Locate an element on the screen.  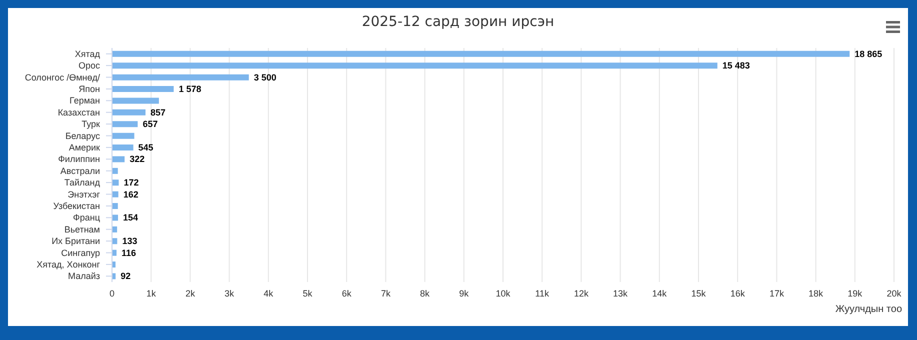
data-label: 1 578 is located at coordinates (190, 89).